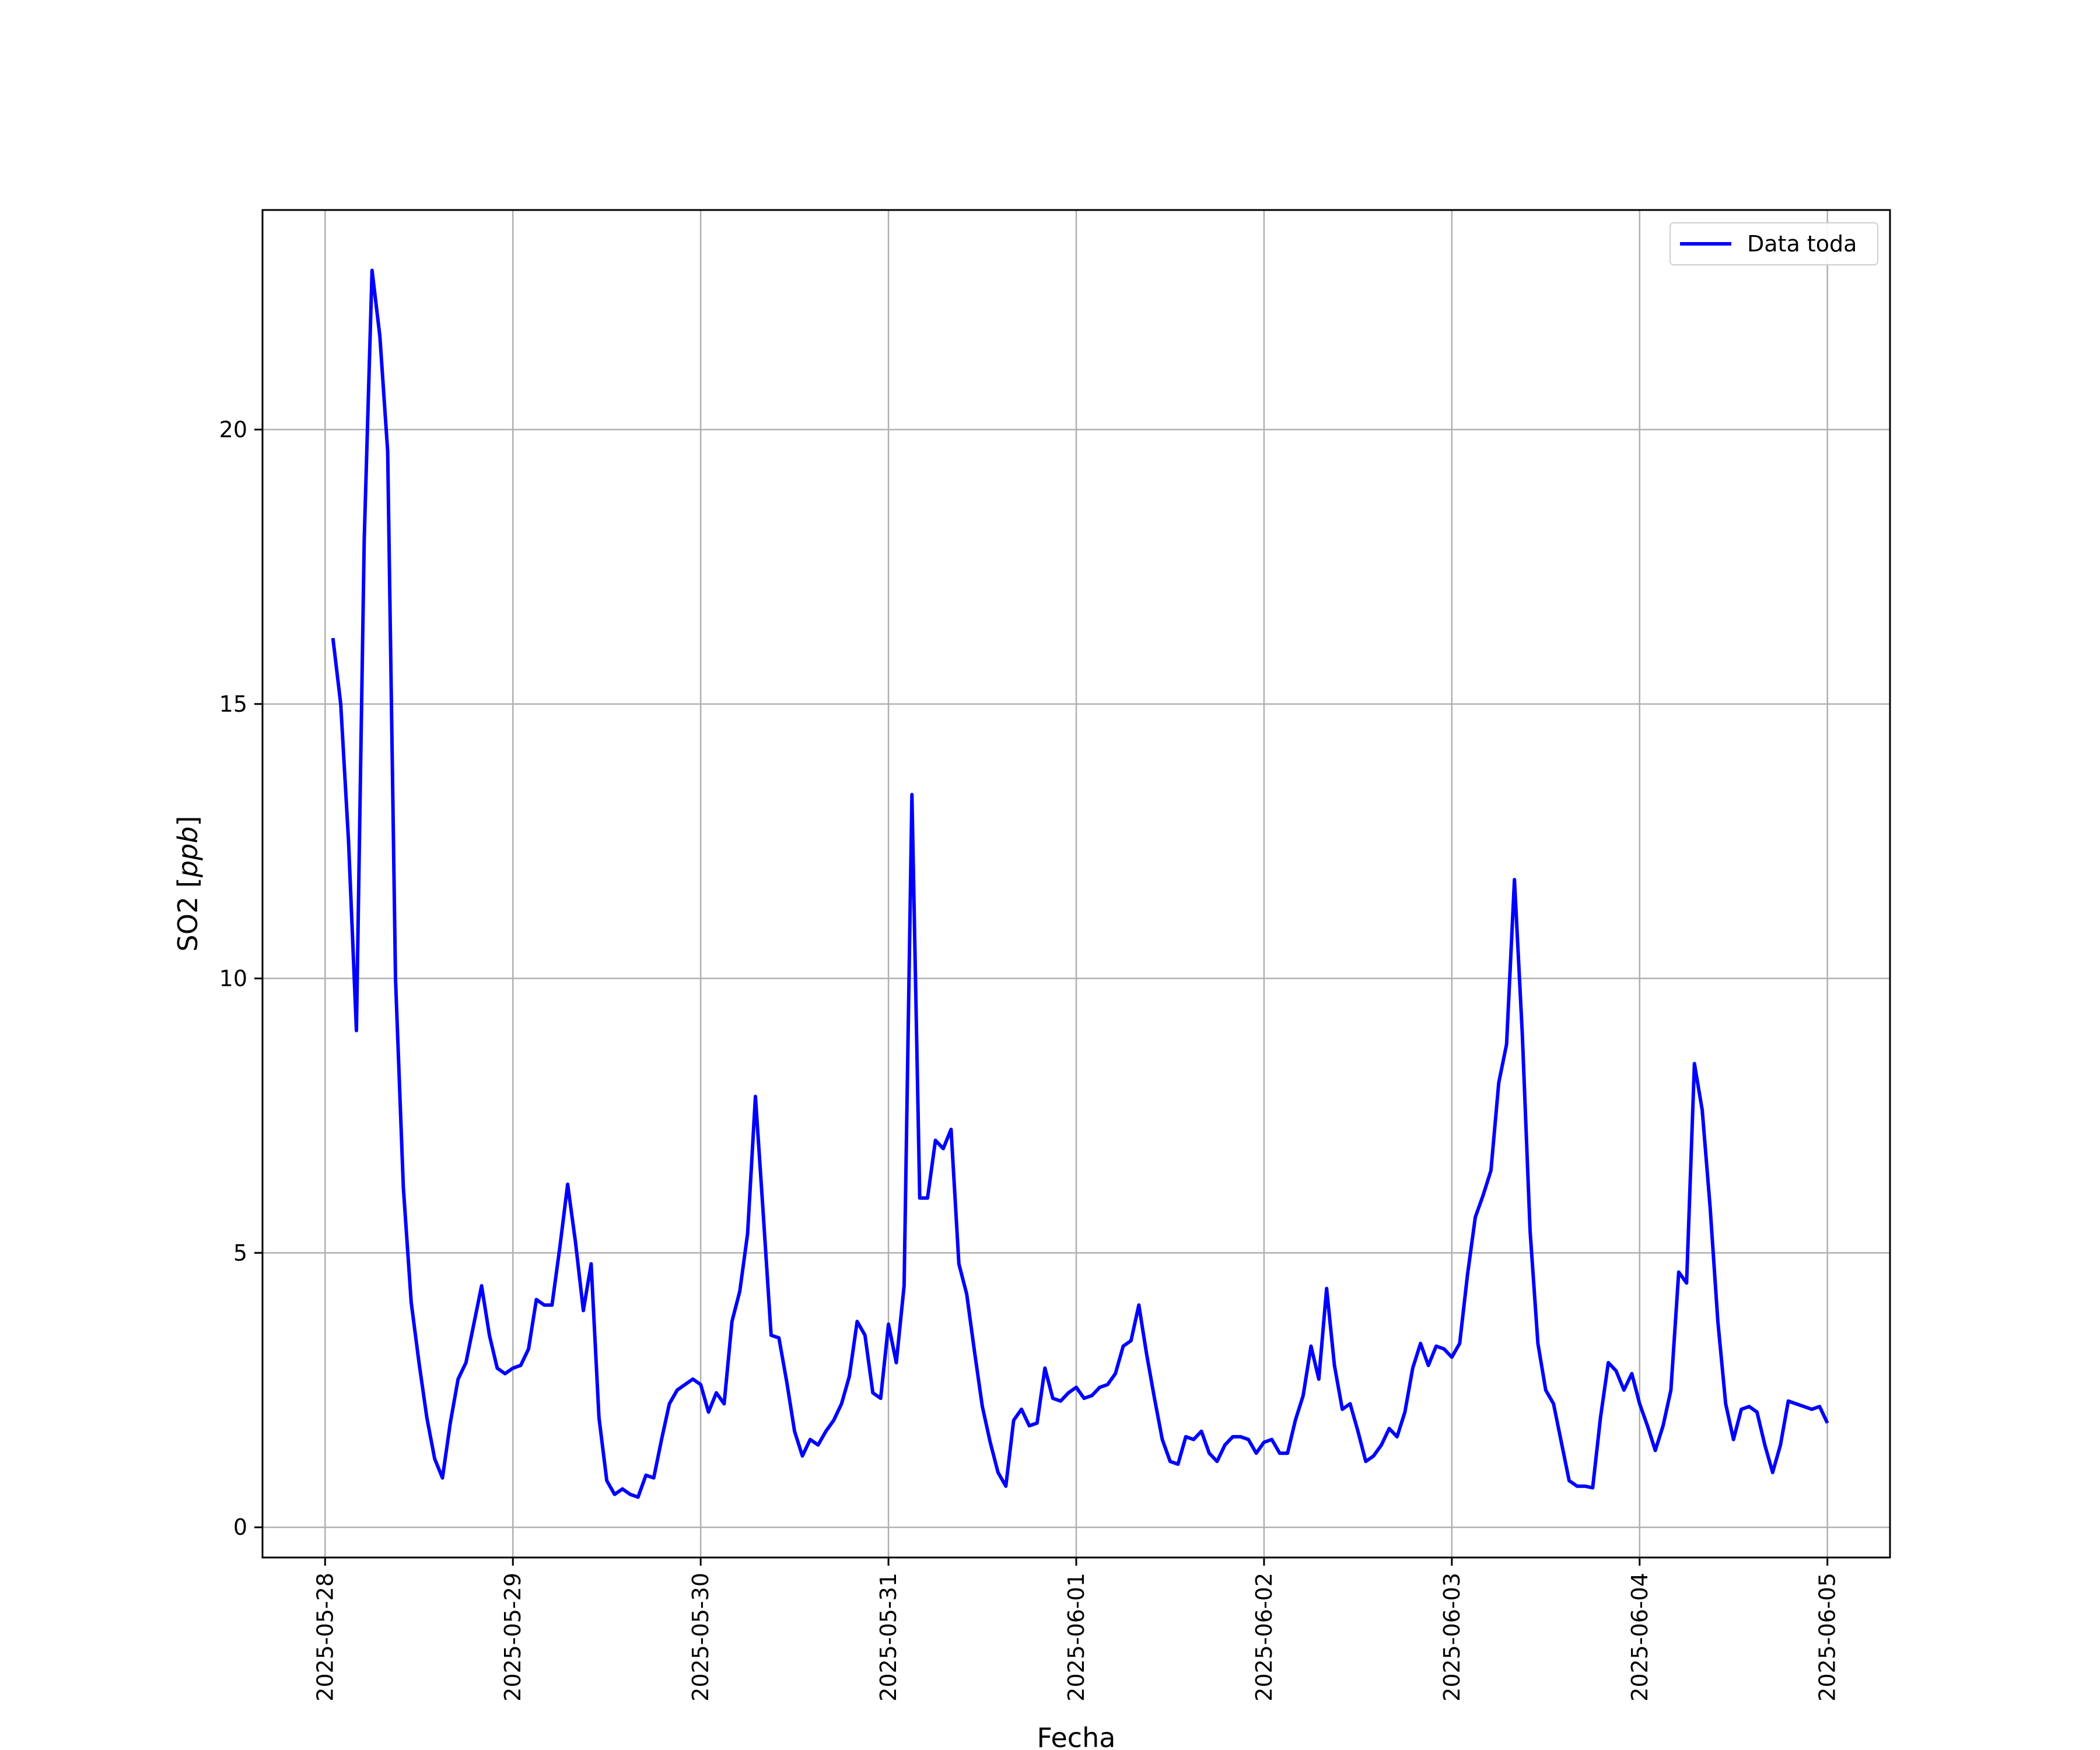 The height and width of the screenshot is (1750, 2100). Describe the element at coordinates (1076, 1736) in the screenshot. I see `x-axis-label: Fecha` at that location.